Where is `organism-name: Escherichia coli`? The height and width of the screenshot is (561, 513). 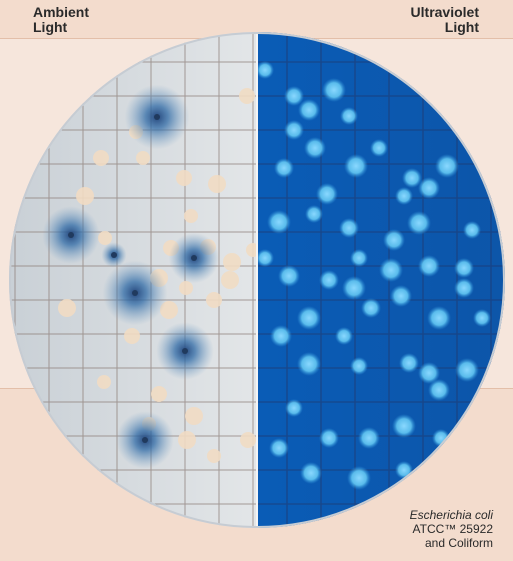 organism-name: Escherichia coli is located at coordinates (451, 515).